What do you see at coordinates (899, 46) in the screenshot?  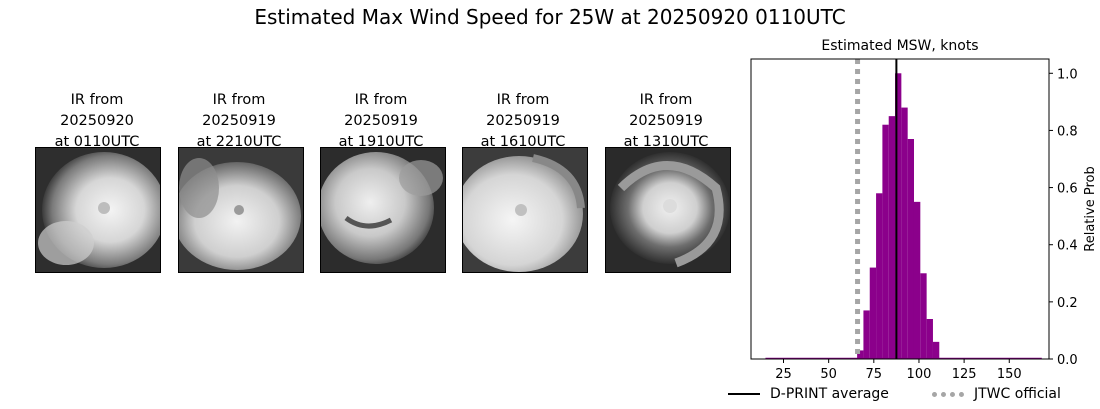 I see `chart-title: Estimated MSW, knots` at bounding box center [899, 46].